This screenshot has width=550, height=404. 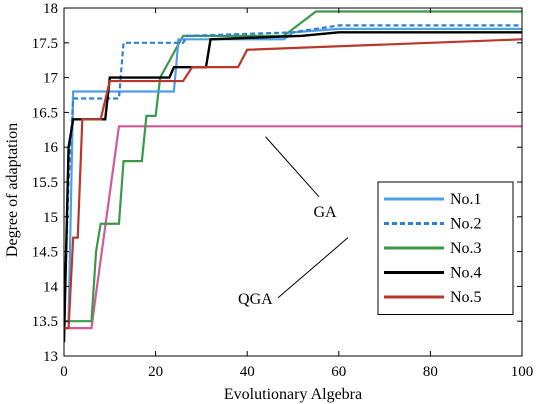 I want to click on x-tick-label: 0, so click(x=64, y=372).